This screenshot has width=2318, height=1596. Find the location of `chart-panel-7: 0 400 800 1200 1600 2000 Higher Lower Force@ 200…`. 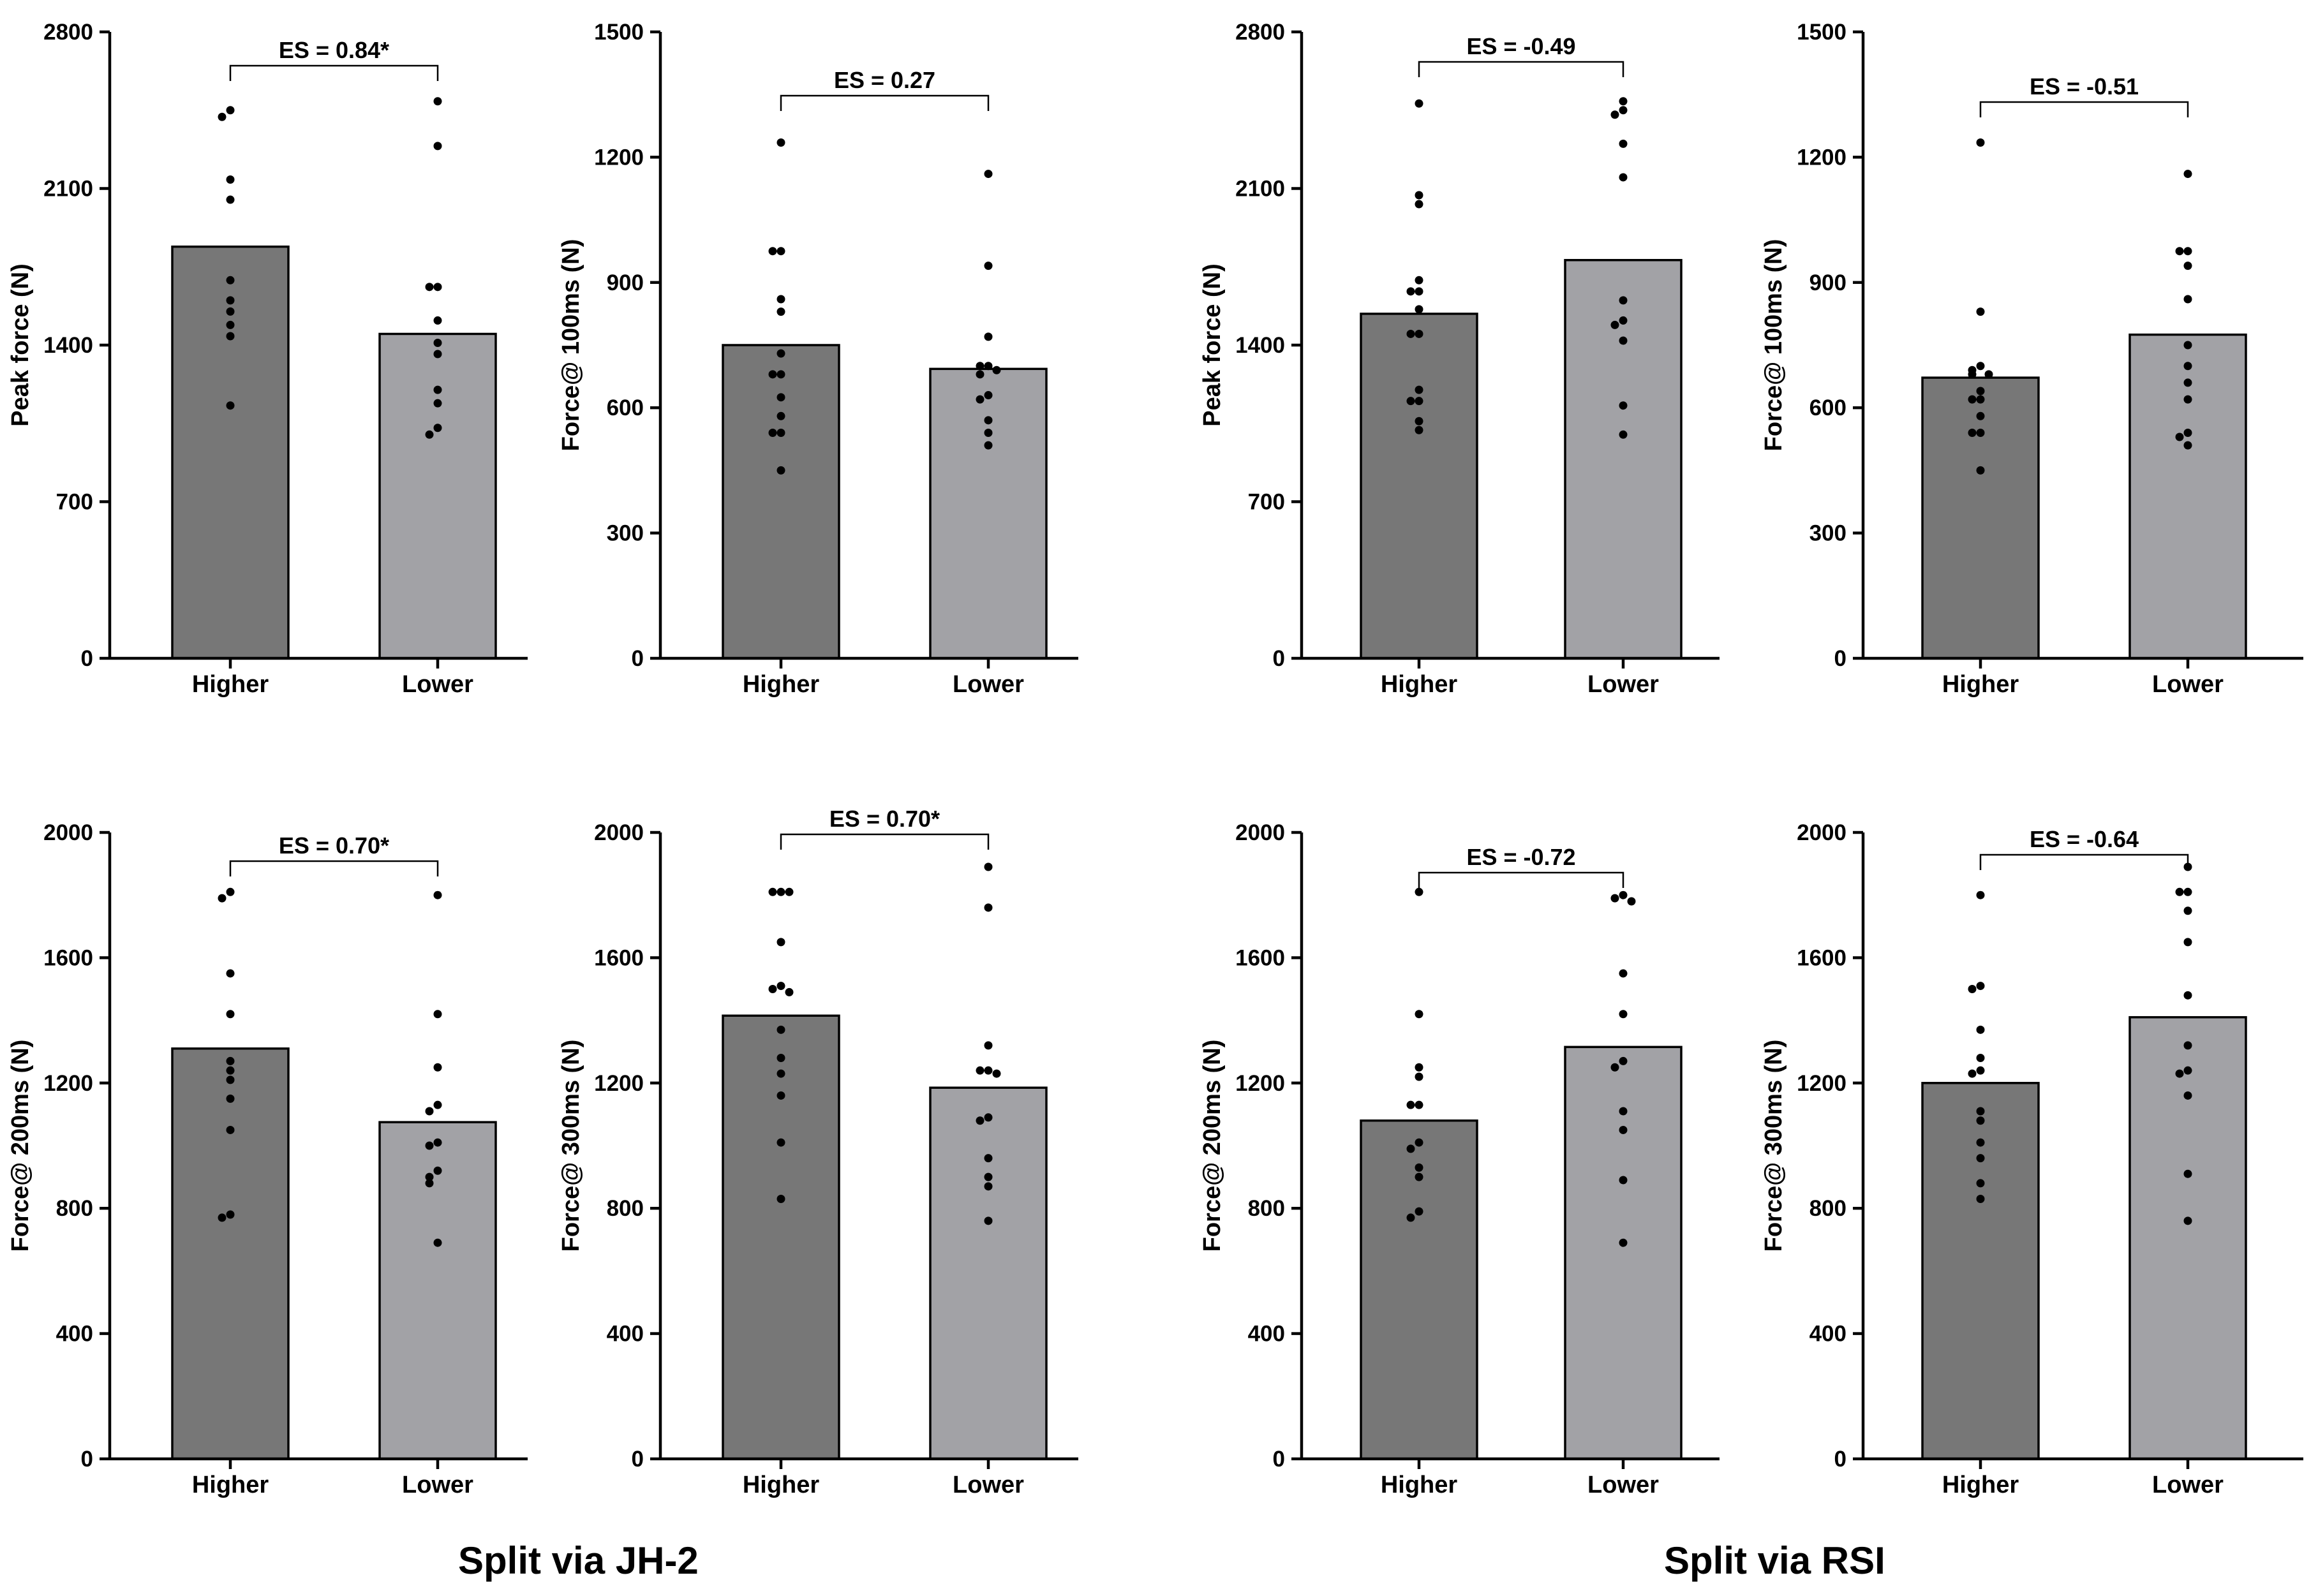

chart-panel-7: 0 400 800 1200 1600 2000 Higher Lower Force@ 200… is located at coordinates (1459, 1159).